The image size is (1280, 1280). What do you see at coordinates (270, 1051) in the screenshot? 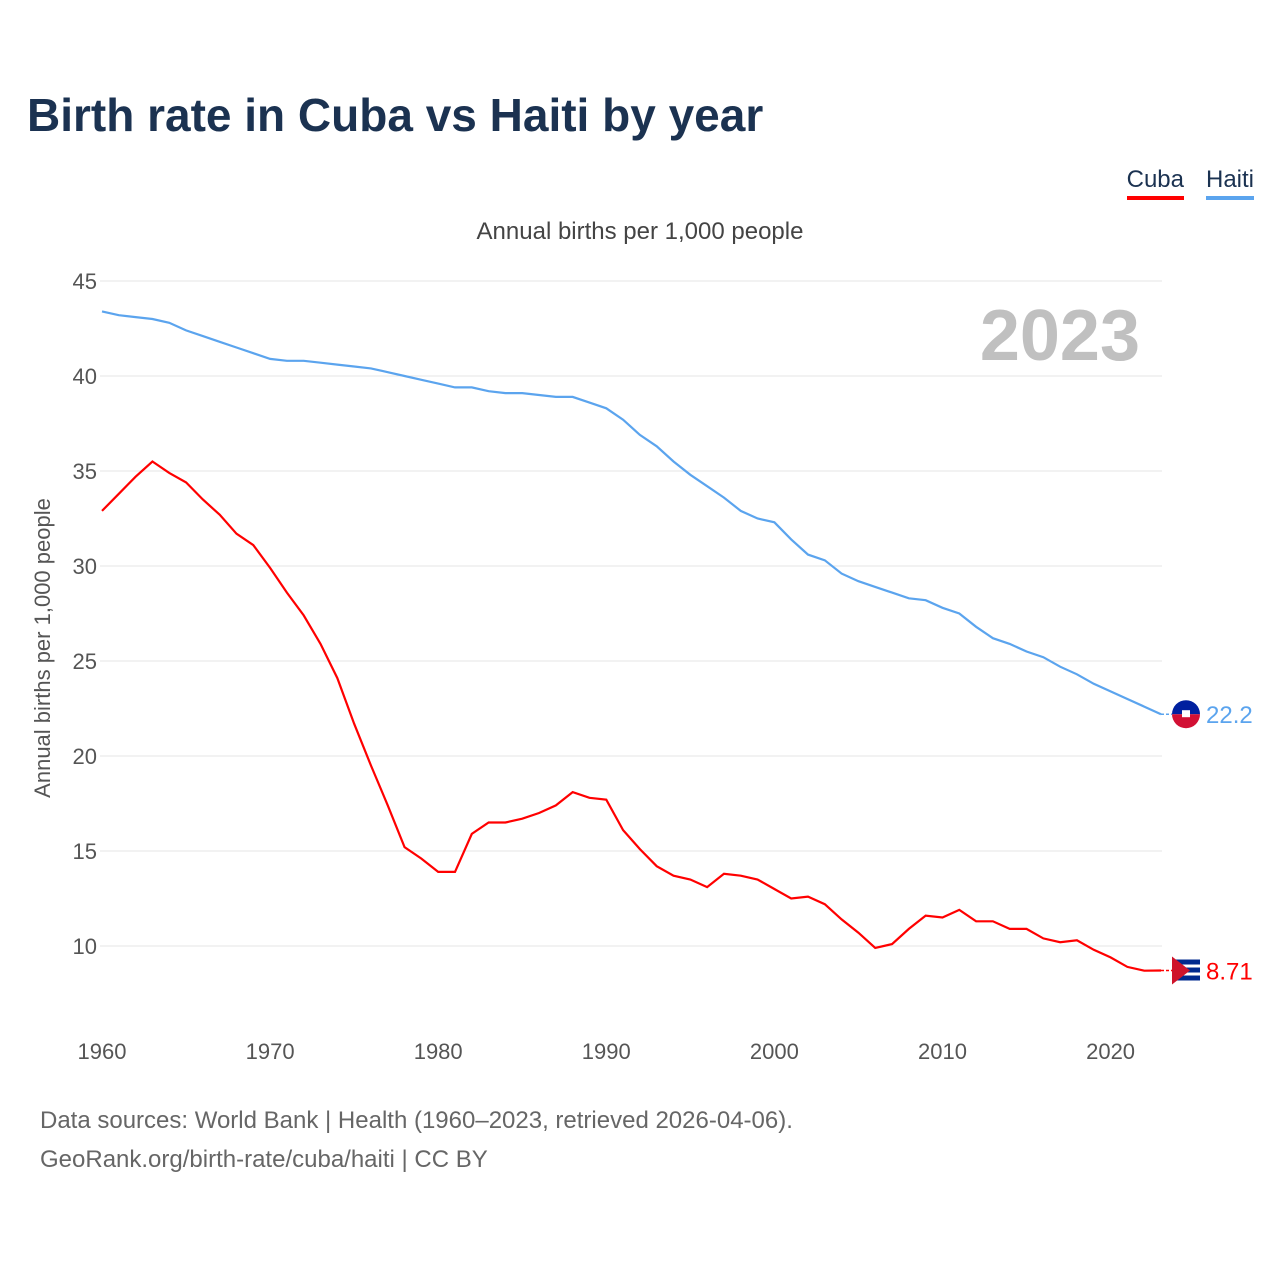
I see `x-tick-label: 1970` at bounding box center [270, 1051].